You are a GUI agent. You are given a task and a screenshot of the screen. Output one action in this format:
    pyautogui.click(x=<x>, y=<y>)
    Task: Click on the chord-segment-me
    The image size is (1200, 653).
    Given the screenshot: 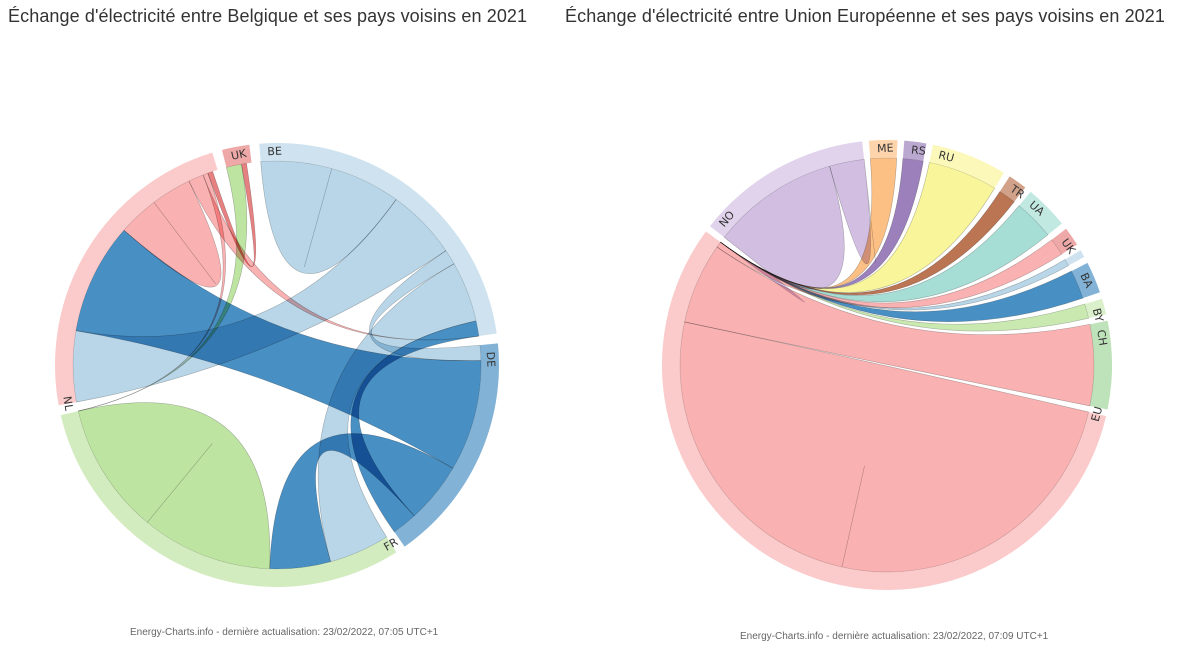 What is the action you would take?
    pyautogui.click(x=883, y=149)
    